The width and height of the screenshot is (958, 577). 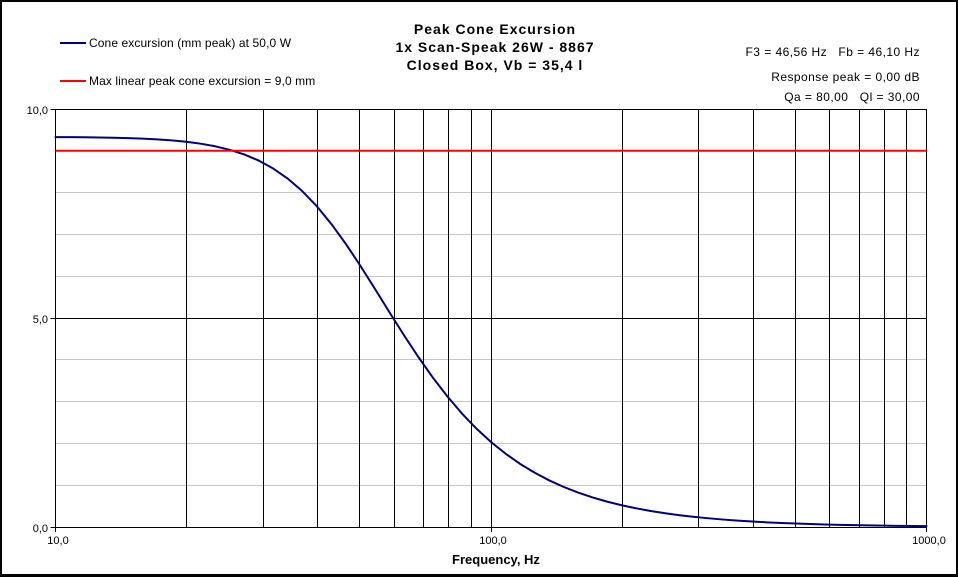 What do you see at coordinates (73, 42) in the screenshot?
I see `cone-excursion-line-swatch` at bounding box center [73, 42].